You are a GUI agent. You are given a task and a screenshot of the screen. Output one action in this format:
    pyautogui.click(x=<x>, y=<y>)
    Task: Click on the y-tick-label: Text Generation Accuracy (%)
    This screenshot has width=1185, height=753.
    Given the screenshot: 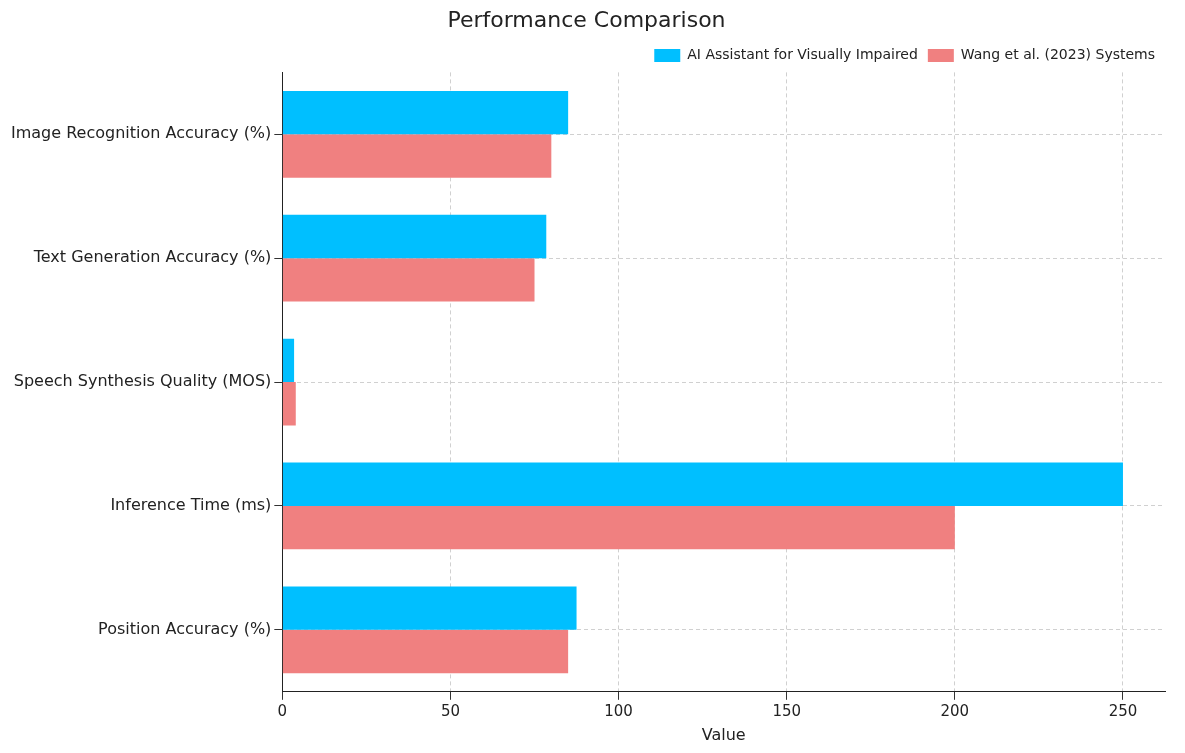 What is the action you would take?
    pyautogui.click(x=152, y=257)
    